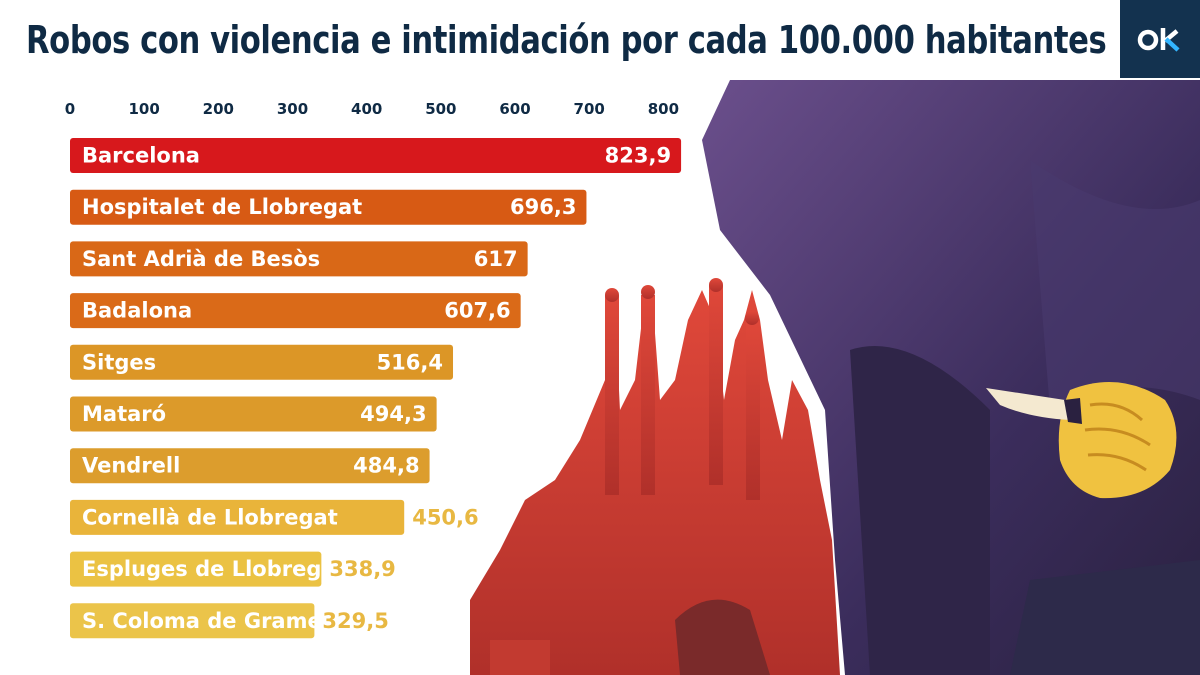 The image size is (1200, 675). What do you see at coordinates (477, 311) in the screenshot?
I see `bar-value-label: 607,6` at bounding box center [477, 311].